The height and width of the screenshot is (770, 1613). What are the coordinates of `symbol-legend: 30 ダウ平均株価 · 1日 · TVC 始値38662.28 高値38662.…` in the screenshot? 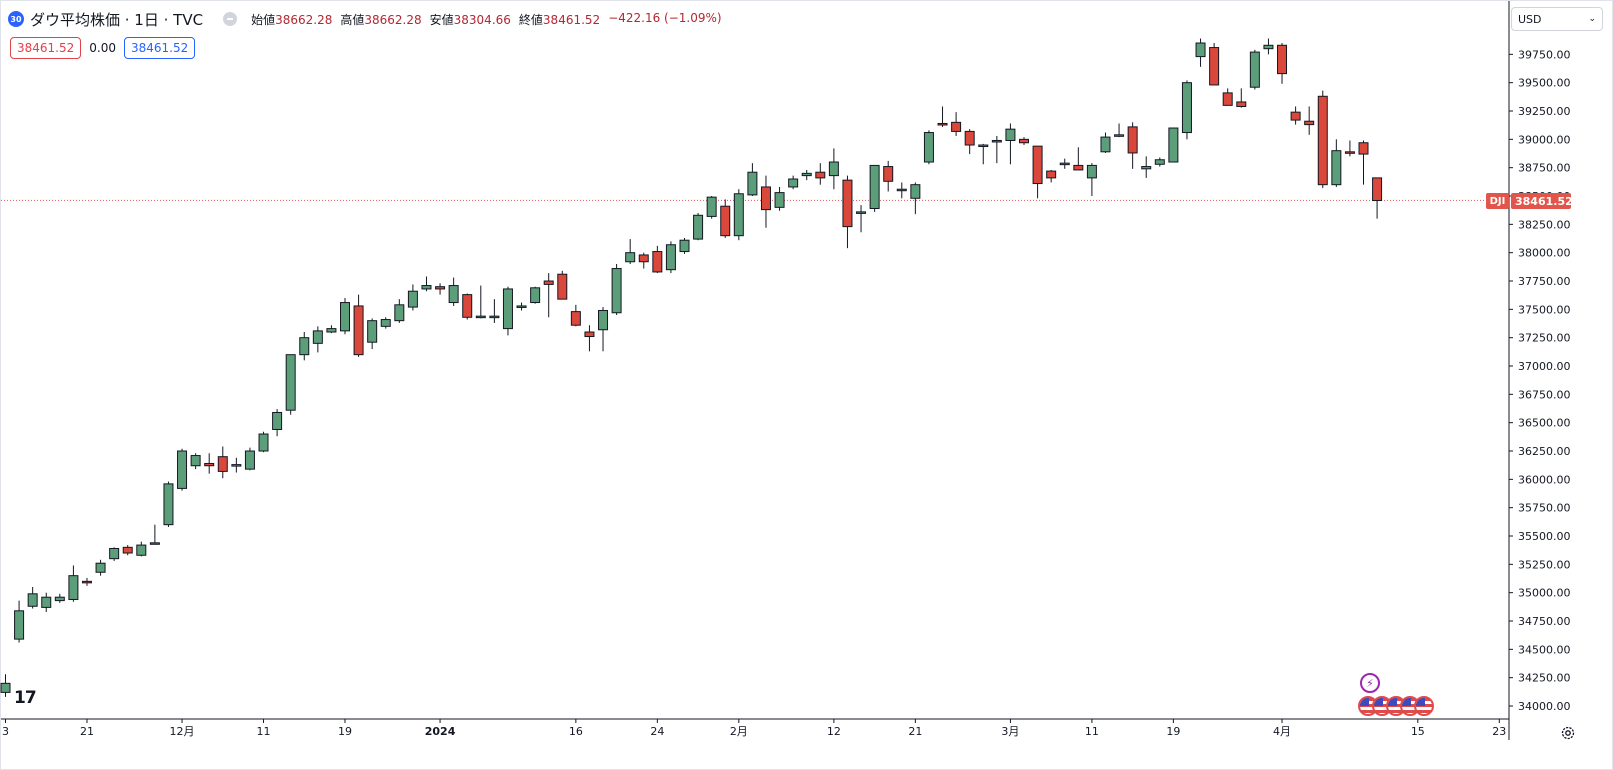 It's located at (365, 19).